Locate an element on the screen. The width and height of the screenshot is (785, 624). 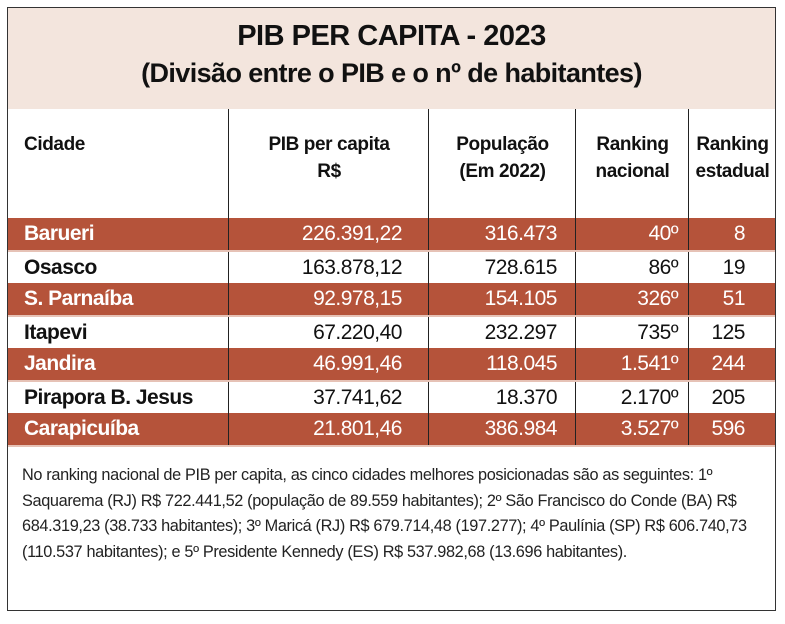
cell-nacional: 3.527º is located at coordinates (632, 430).